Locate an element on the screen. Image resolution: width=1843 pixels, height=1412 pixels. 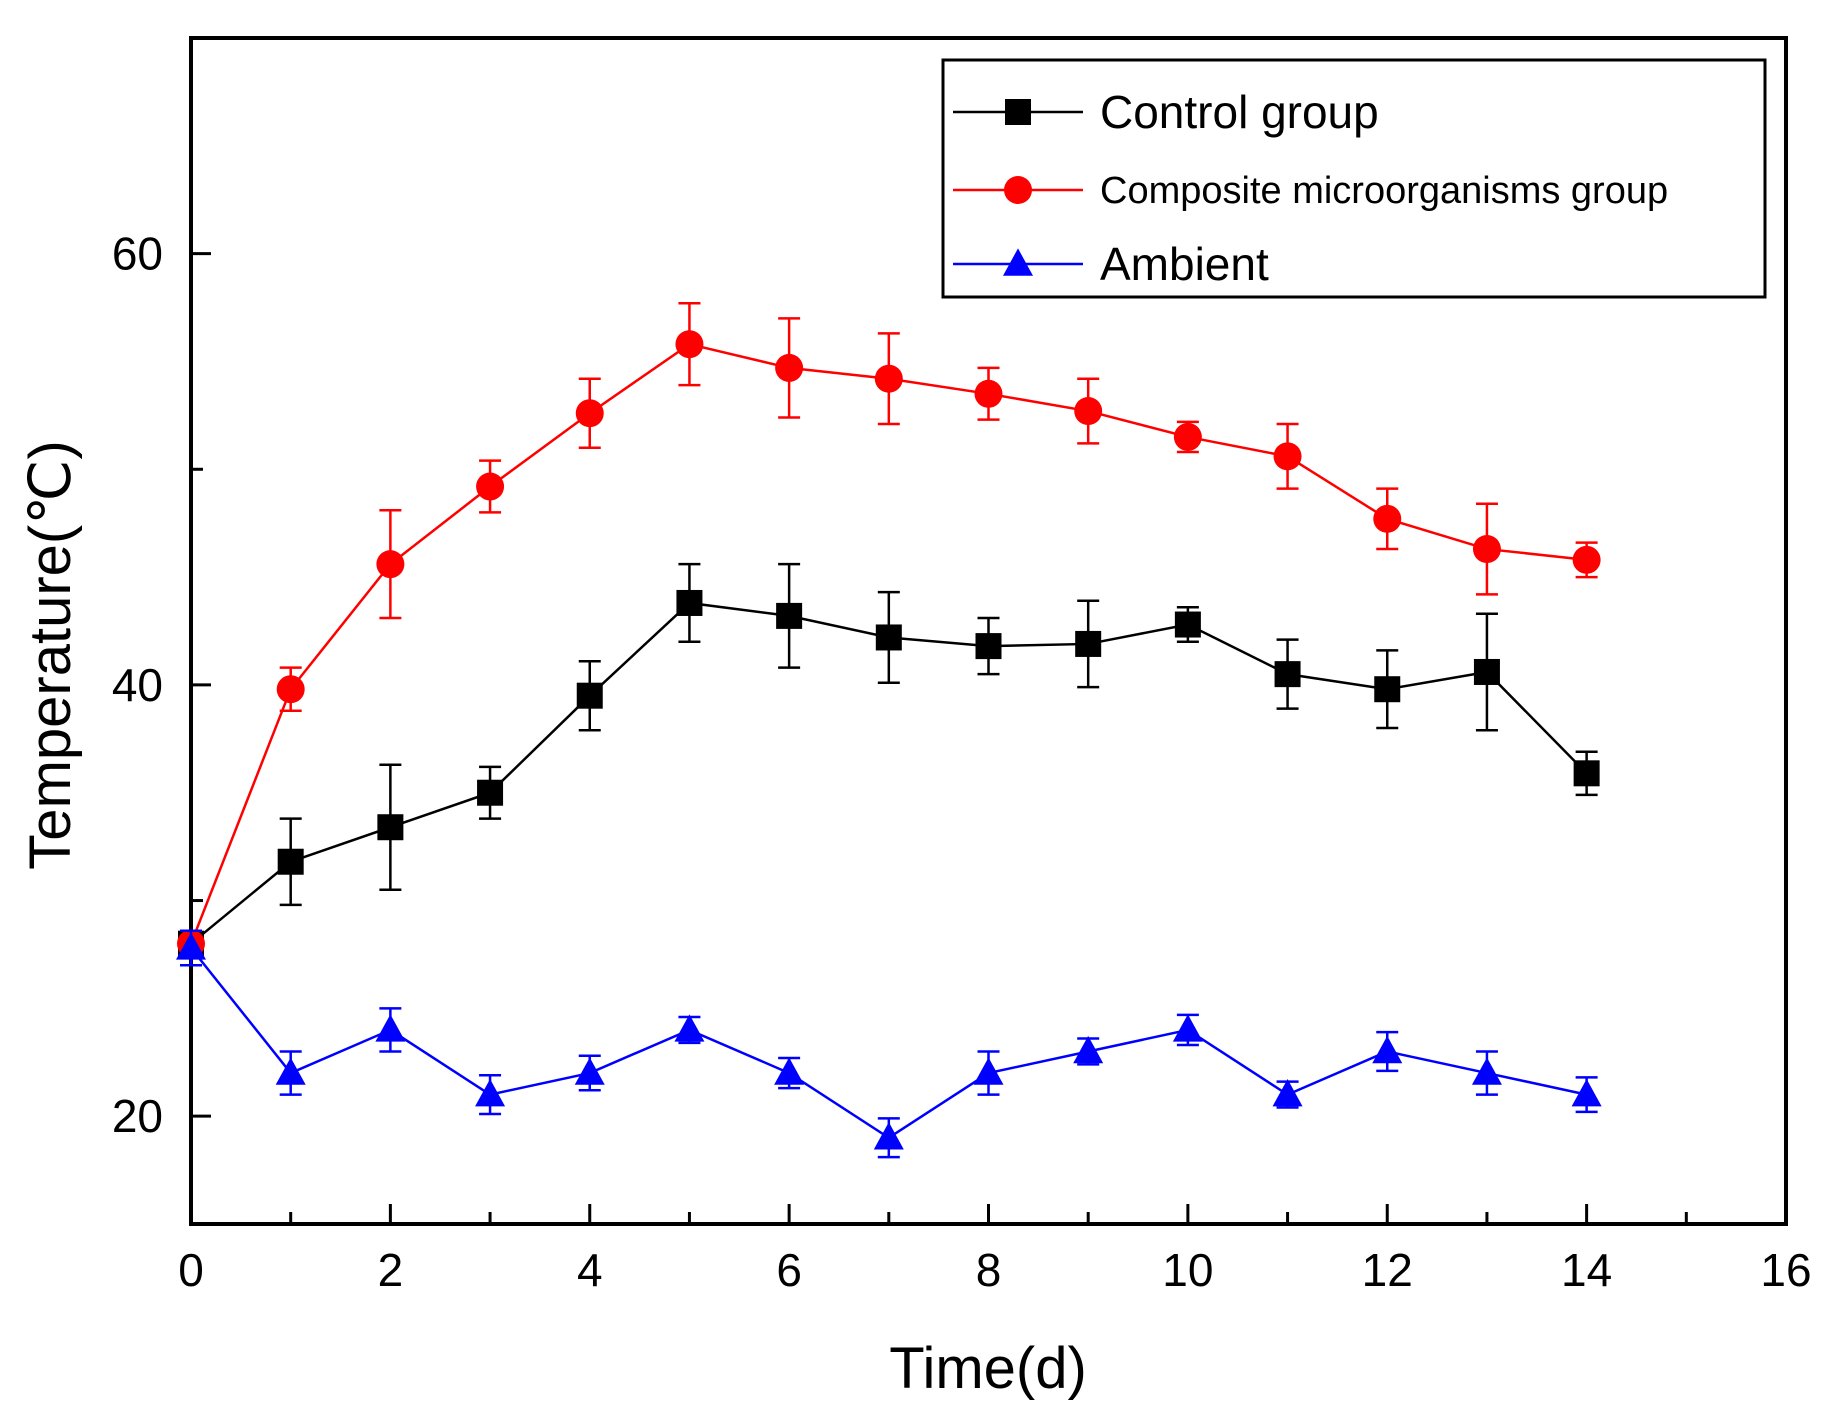
legend-entry-2: Composite microorganisms group is located at coordinates (1310, 191).